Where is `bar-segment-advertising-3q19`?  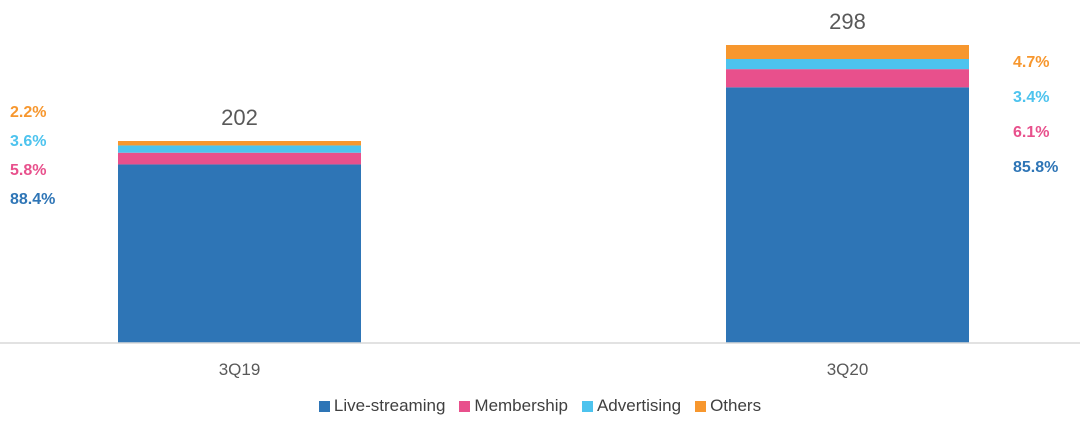
bar-segment-advertising-3q19 is located at coordinates (239, 149).